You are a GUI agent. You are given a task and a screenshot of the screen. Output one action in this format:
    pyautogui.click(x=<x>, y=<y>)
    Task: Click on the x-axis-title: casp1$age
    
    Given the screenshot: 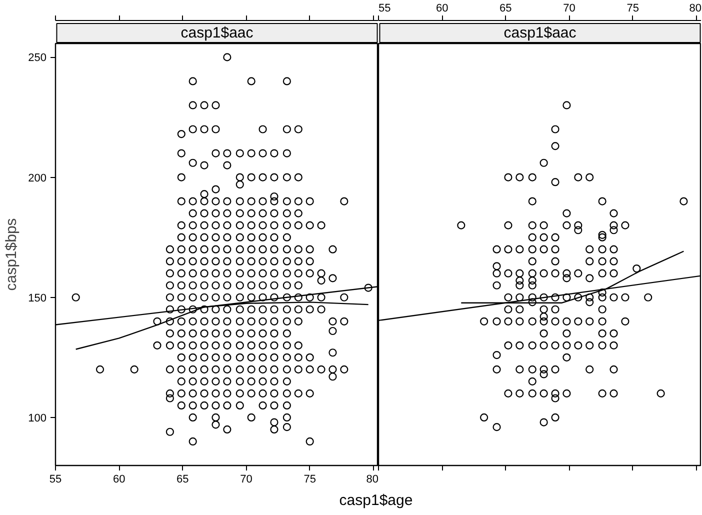 What is the action you would take?
    pyautogui.click(x=376, y=501)
    